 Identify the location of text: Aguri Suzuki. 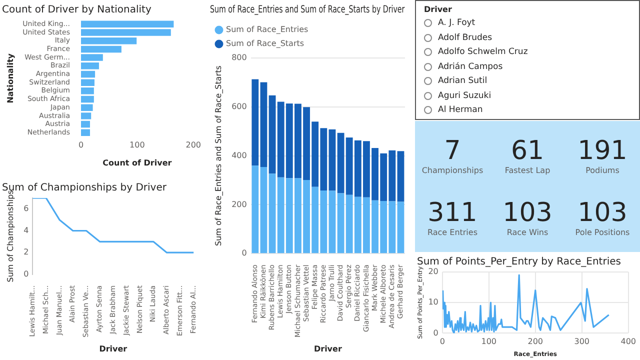
(465, 95).